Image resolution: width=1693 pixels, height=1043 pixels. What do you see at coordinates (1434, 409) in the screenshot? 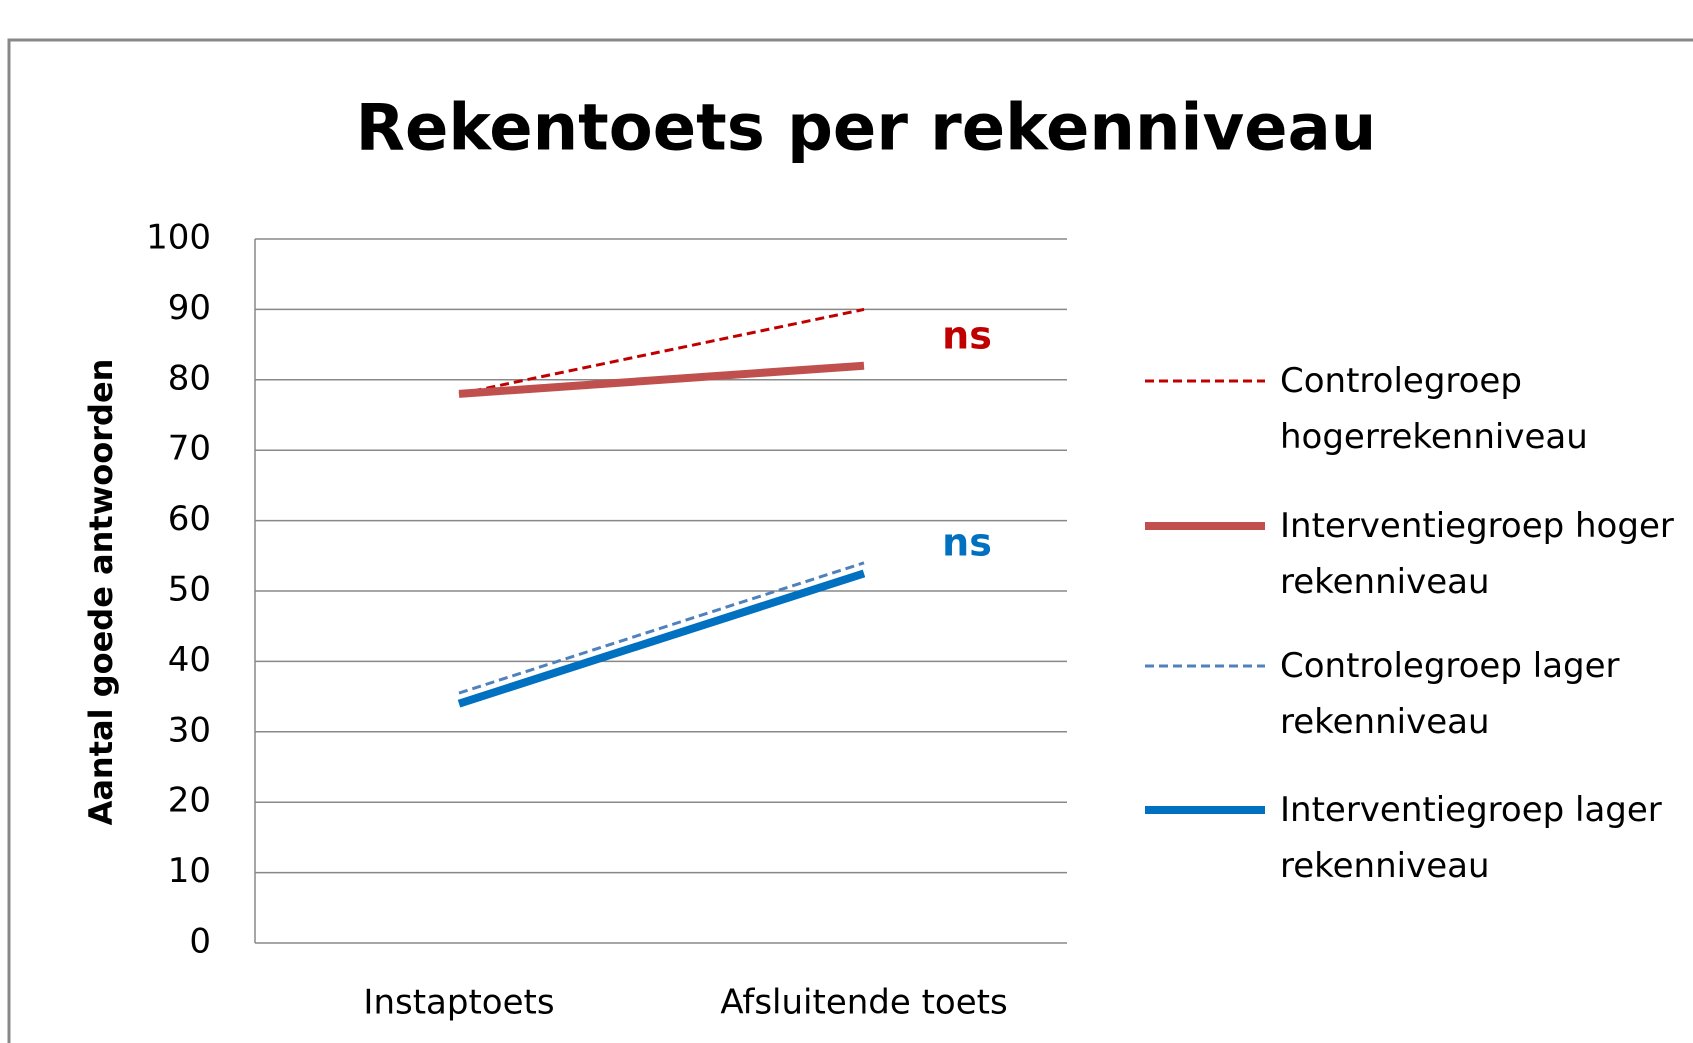
I see `legend-label: Controlegroep hogerrekenniveau` at bounding box center [1434, 409].